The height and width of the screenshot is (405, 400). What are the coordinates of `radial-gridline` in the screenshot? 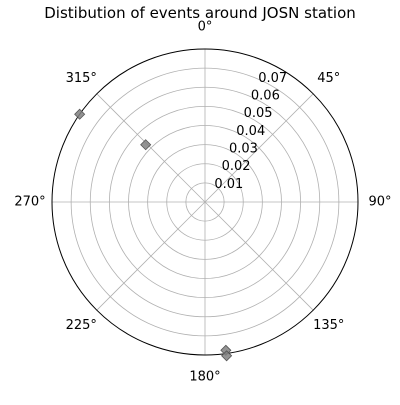 It's located at (205, 202).